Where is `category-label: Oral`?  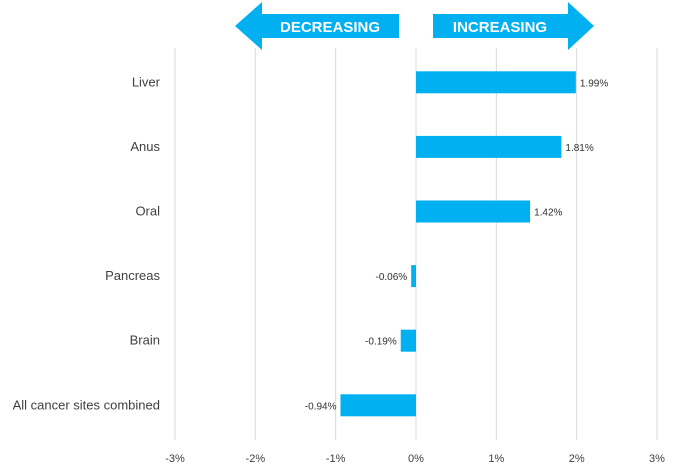 category-label: Oral is located at coordinates (147, 211).